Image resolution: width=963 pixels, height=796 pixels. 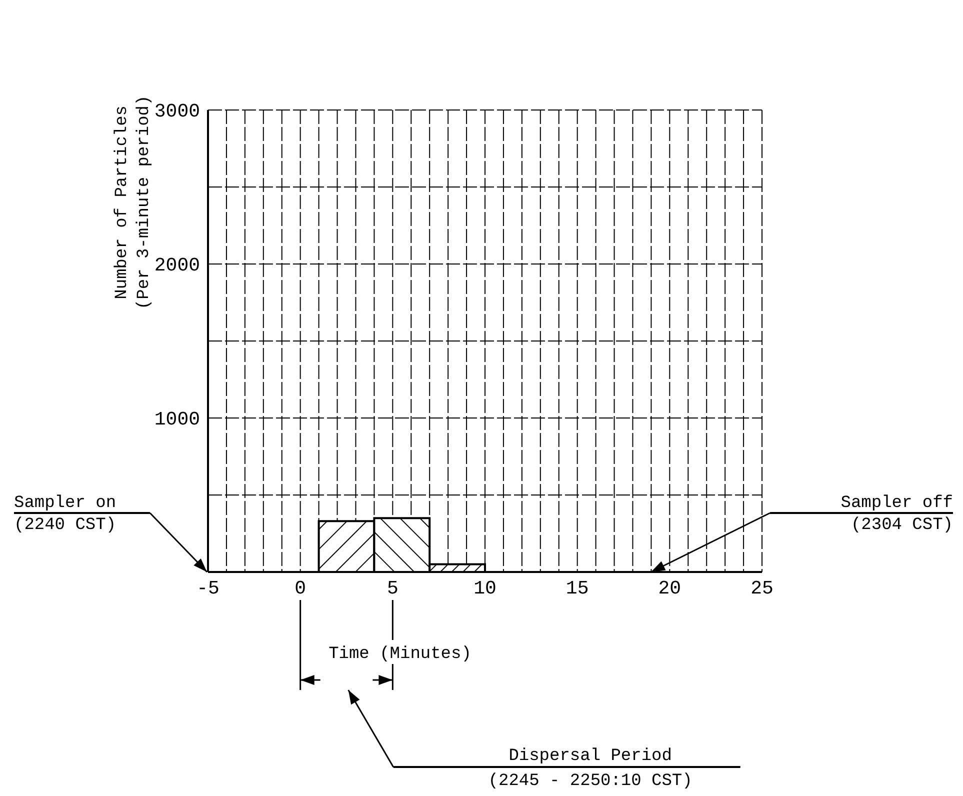 I want to click on x-tick-label: 25, so click(x=762, y=588).